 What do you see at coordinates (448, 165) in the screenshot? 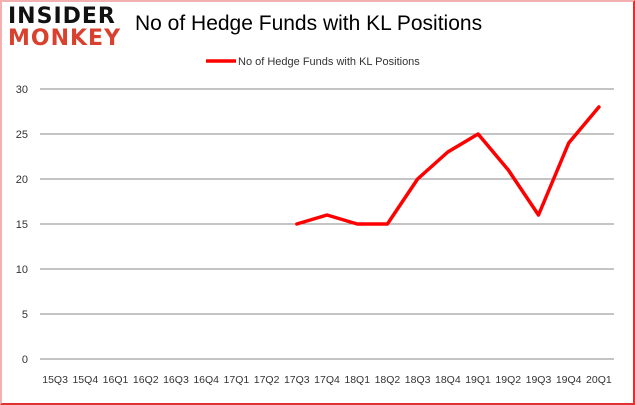
I see `series-line` at bounding box center [448, 165].